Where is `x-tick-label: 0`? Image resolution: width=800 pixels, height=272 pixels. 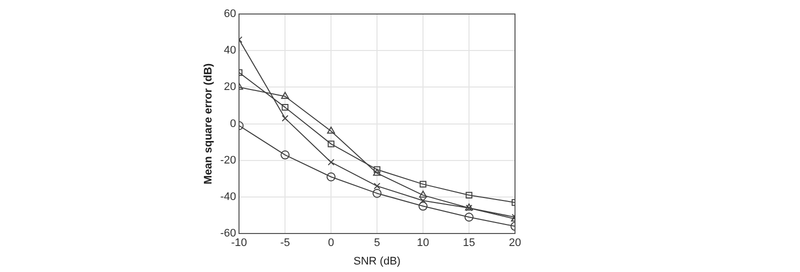
x-tick-label: 0 is located at coordinates (331, 243).